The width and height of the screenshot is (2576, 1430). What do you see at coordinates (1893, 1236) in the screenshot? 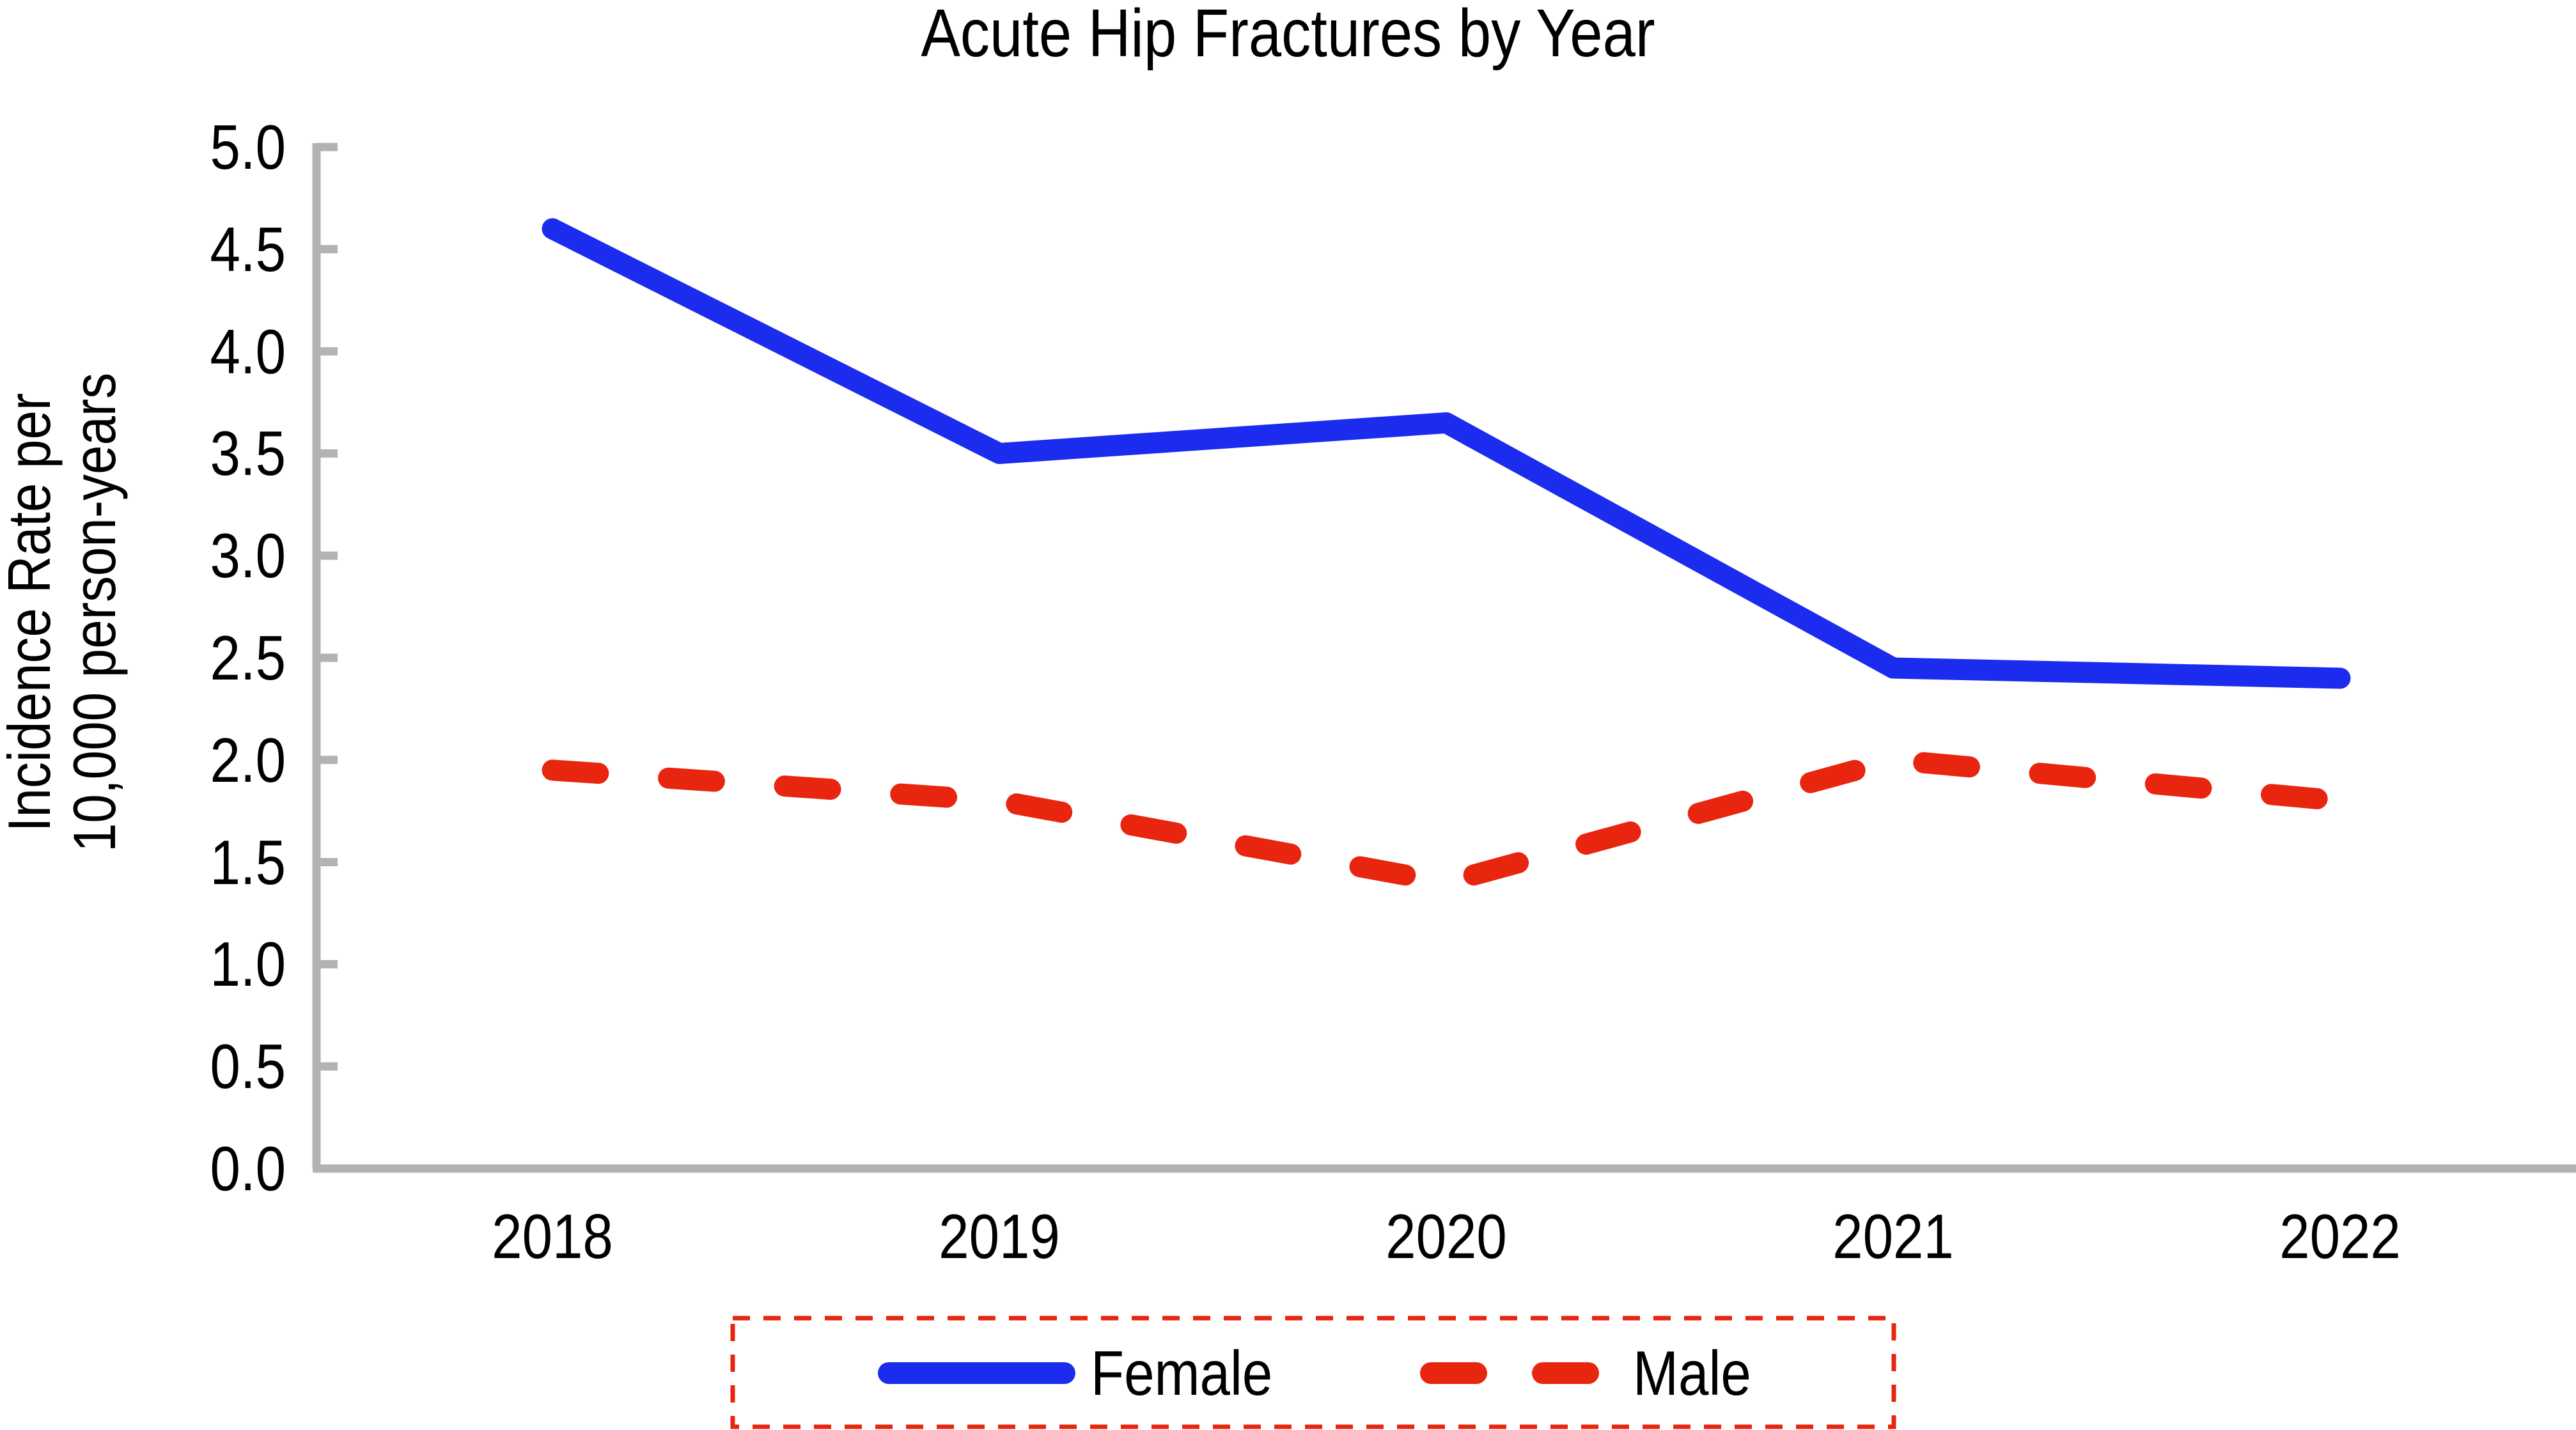
I see `x-tick-label: 2021` at bounding box center [1893, 1236].